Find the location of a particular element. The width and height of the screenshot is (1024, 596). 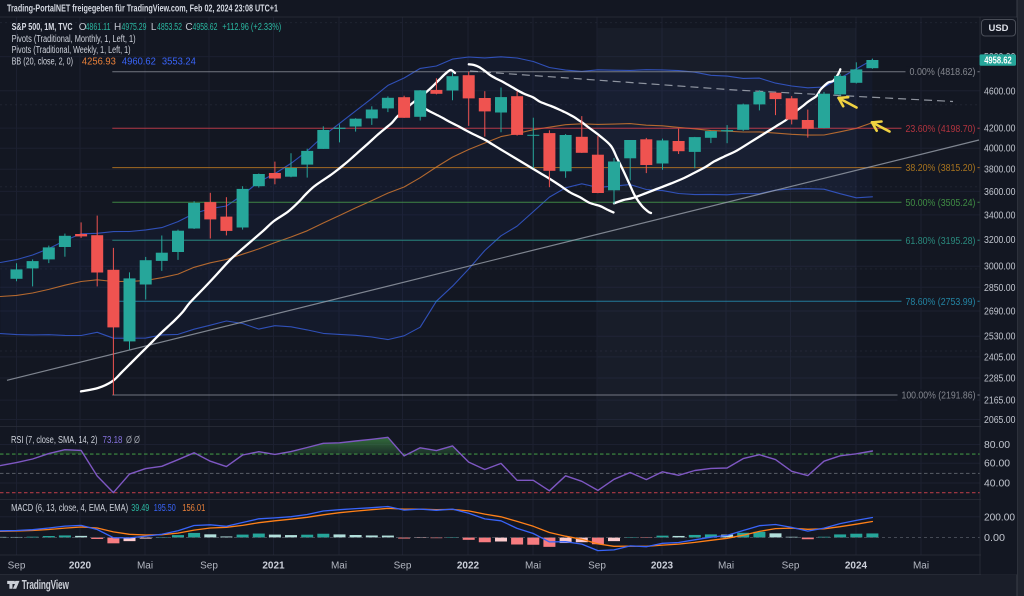

svg-text: Ø Ø is located at coordinates (133, 440).